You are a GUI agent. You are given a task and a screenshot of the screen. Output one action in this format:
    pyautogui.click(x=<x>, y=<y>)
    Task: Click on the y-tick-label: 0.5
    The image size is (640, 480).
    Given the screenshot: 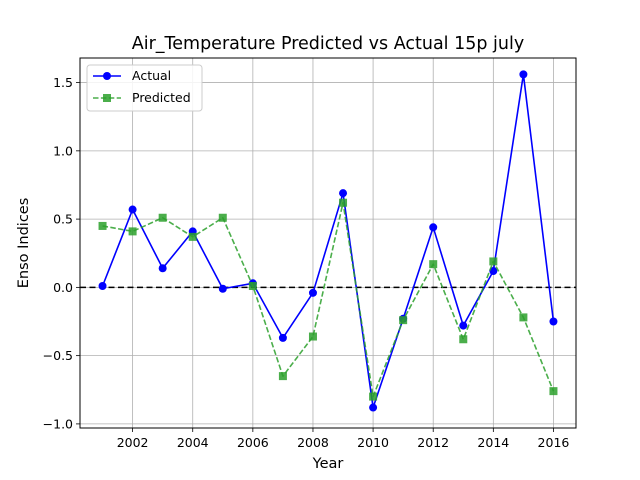 What is the action you would take?
    pyautogui.click(x=63, y=219)
    